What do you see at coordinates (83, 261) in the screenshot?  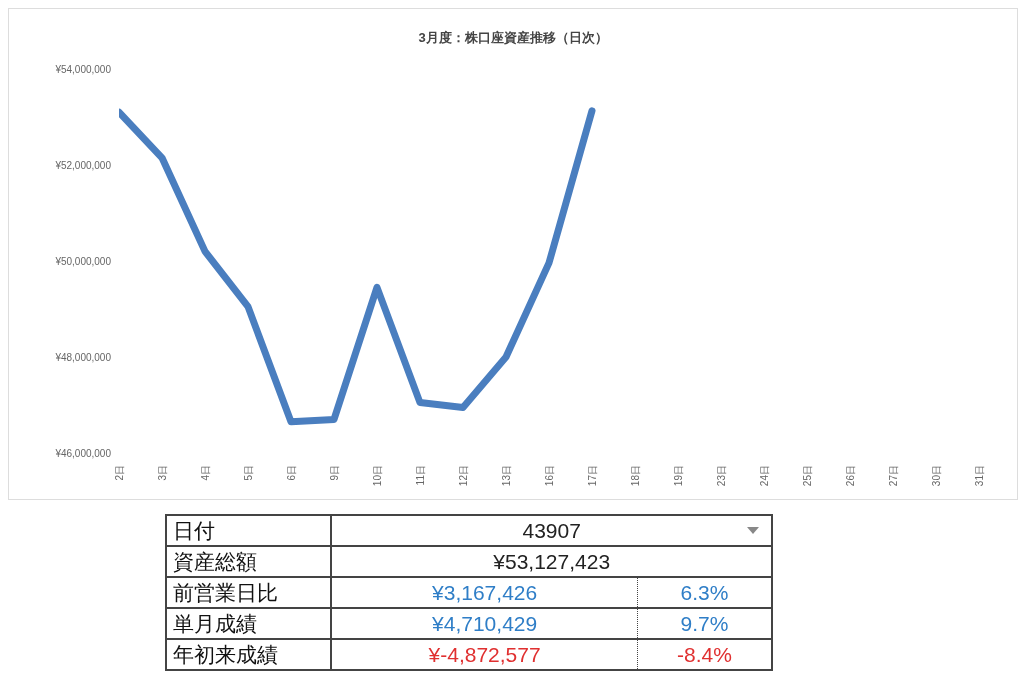 I see `y-tick-label: ¥50,000,000` at bounding box center [83, 261].